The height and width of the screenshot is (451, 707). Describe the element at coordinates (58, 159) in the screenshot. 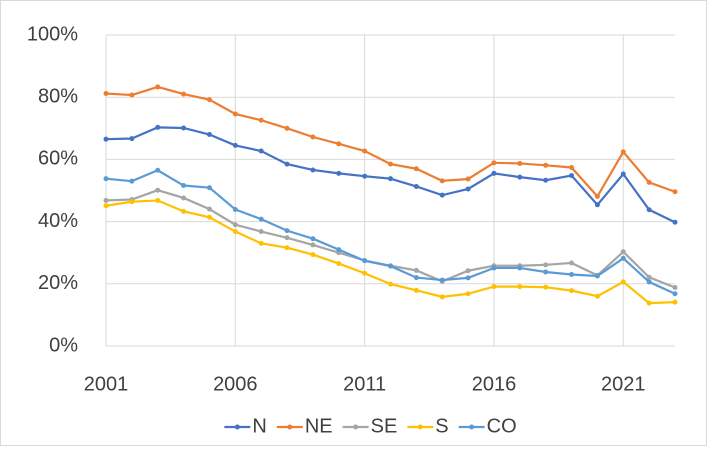

I see `y-tick-label: 60%` at that location.